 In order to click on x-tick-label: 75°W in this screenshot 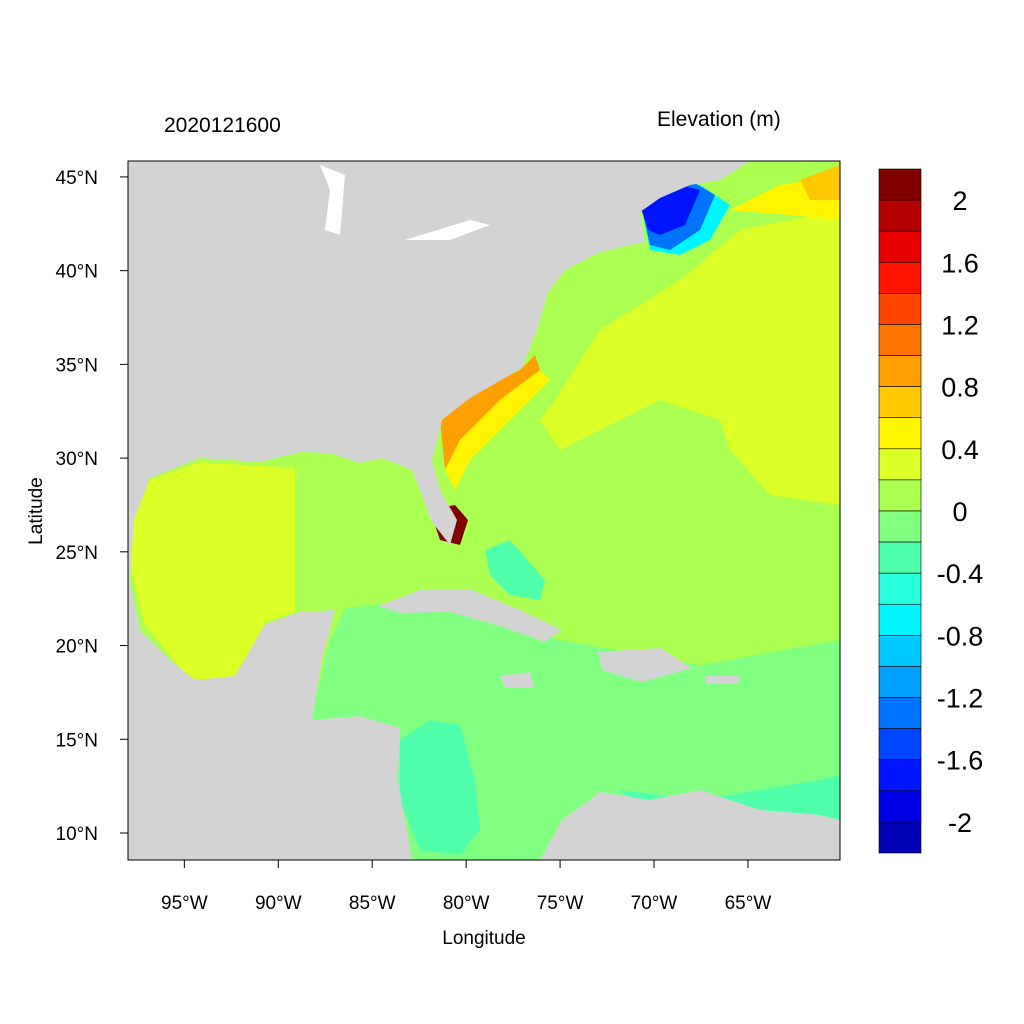, I will do `click(560, 903)`.